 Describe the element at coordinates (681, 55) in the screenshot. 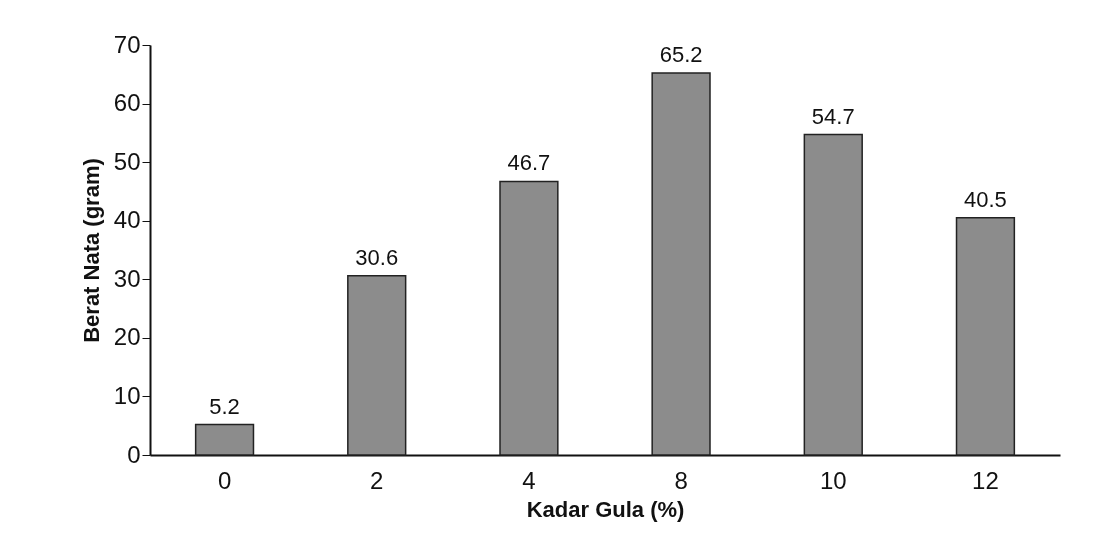

I see `data-label: 65.2` at that location.